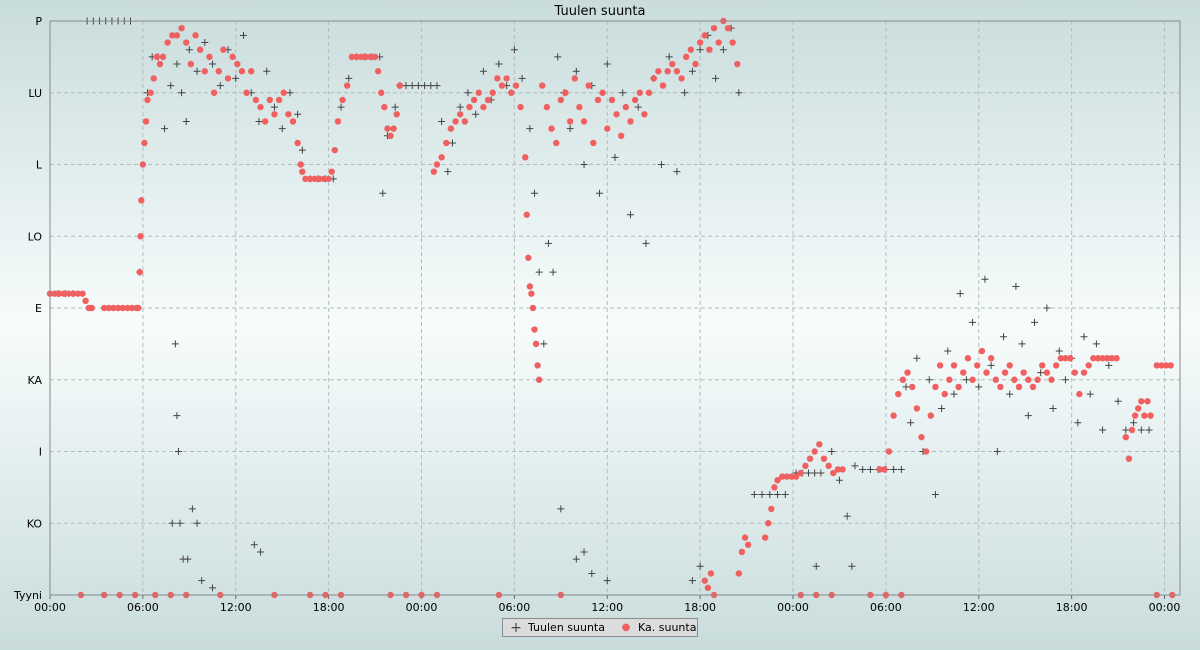 The image size is (1200, 650). I want to click on y-tick-label: I, so click(40, 452).